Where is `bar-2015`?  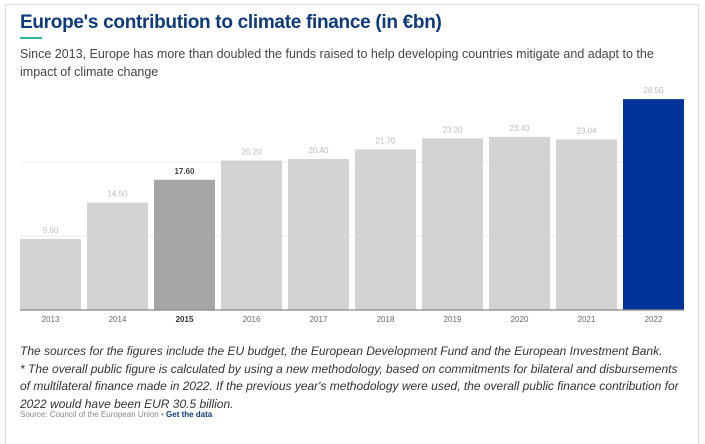
bar-2015 is located at coordinates (184, 244).